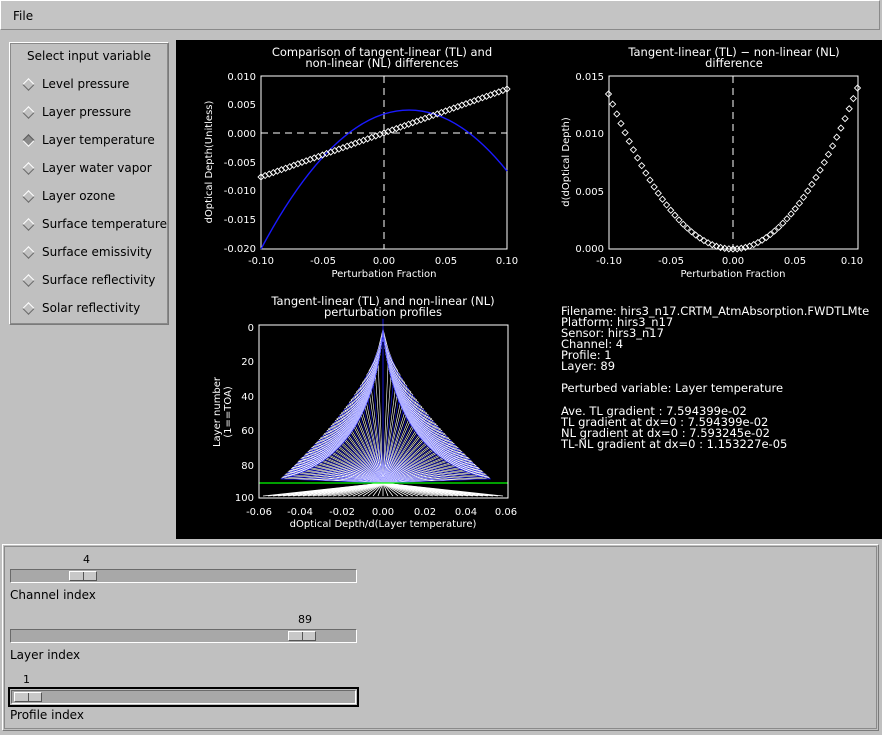 This screenshot has height=735, width=882. What do you see at coordinates (733, 52) in the screenshot?
I see `plot2-title-line1: Tangent-linear (TL) − non-linear (NL)` at bounding box center [733, 52].